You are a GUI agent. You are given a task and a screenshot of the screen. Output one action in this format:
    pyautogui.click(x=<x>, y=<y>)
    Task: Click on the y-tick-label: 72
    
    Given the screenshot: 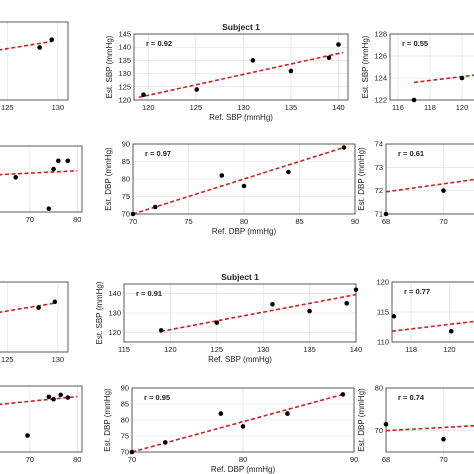 What is the action you would take?
    pyautogui.click(x=379, y=190)
    